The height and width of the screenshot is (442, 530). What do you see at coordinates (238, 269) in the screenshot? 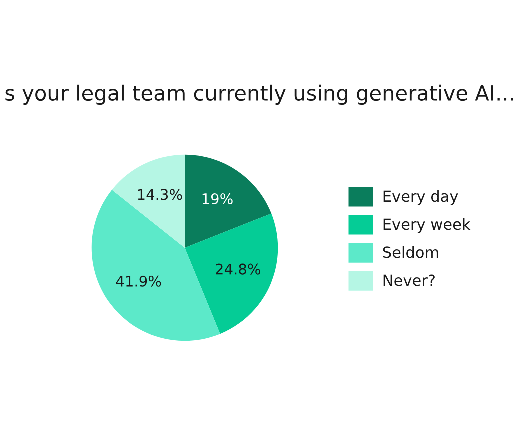
I see `data-label: 24.8%` at bounding box center [238, 269].